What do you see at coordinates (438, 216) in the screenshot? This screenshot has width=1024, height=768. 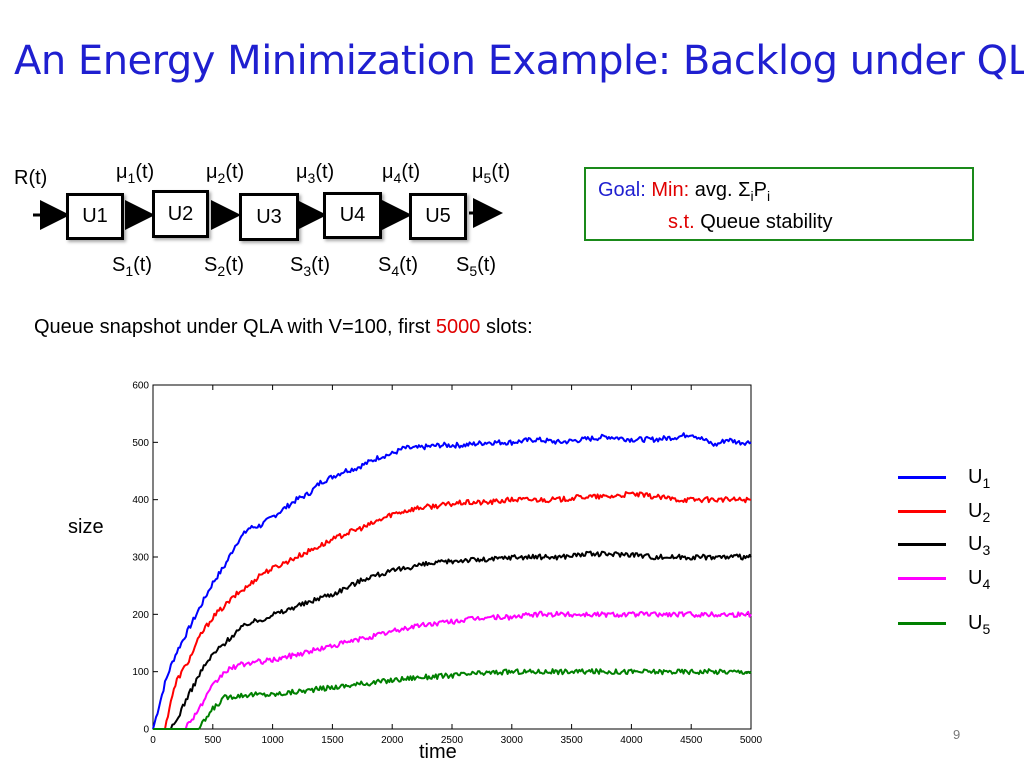 I see `queue-box-u5: U5` at bounding box center [438, 216].